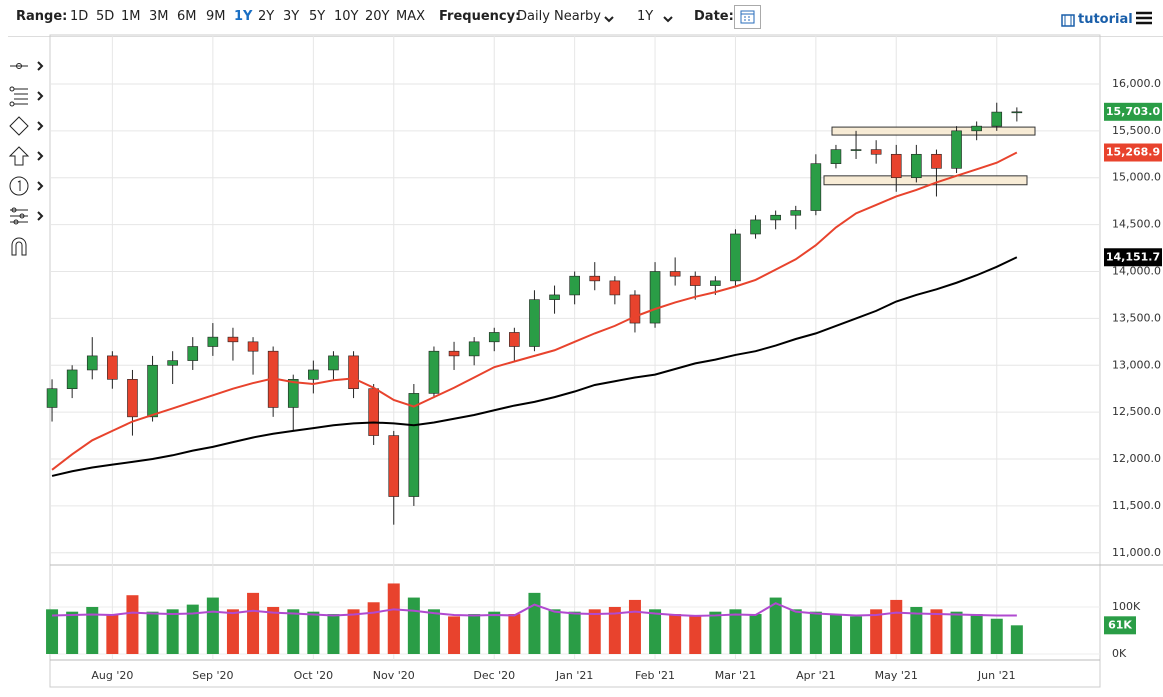 This screenshot has height=697, width=1163. Describe the element at coordinates (105, 16) in the screenshot. I see `range-button: 5D` at that location.